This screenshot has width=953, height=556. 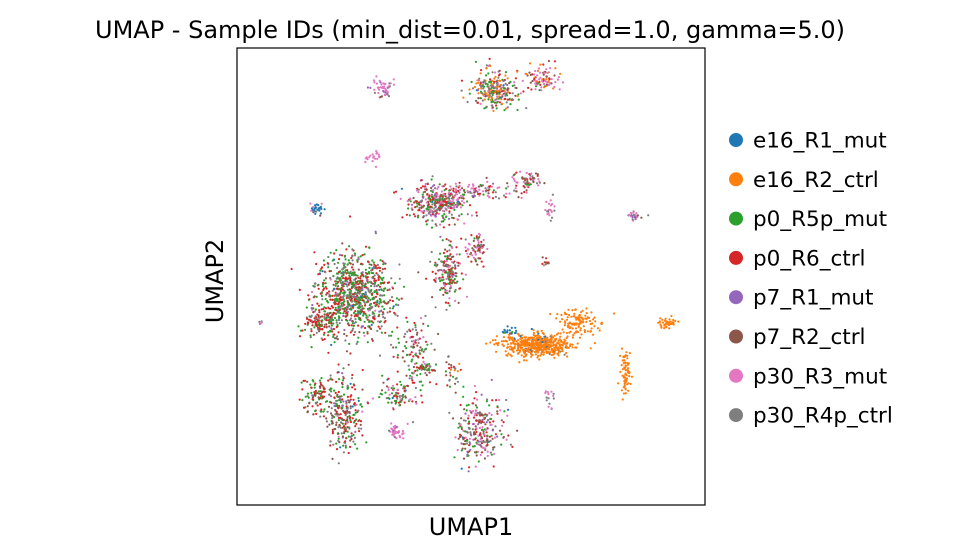 What do you see at coordinates (808, 219) in the screenshot?
I see `legend-item: p0_R5p_mut` at bounding box center [808, 219].